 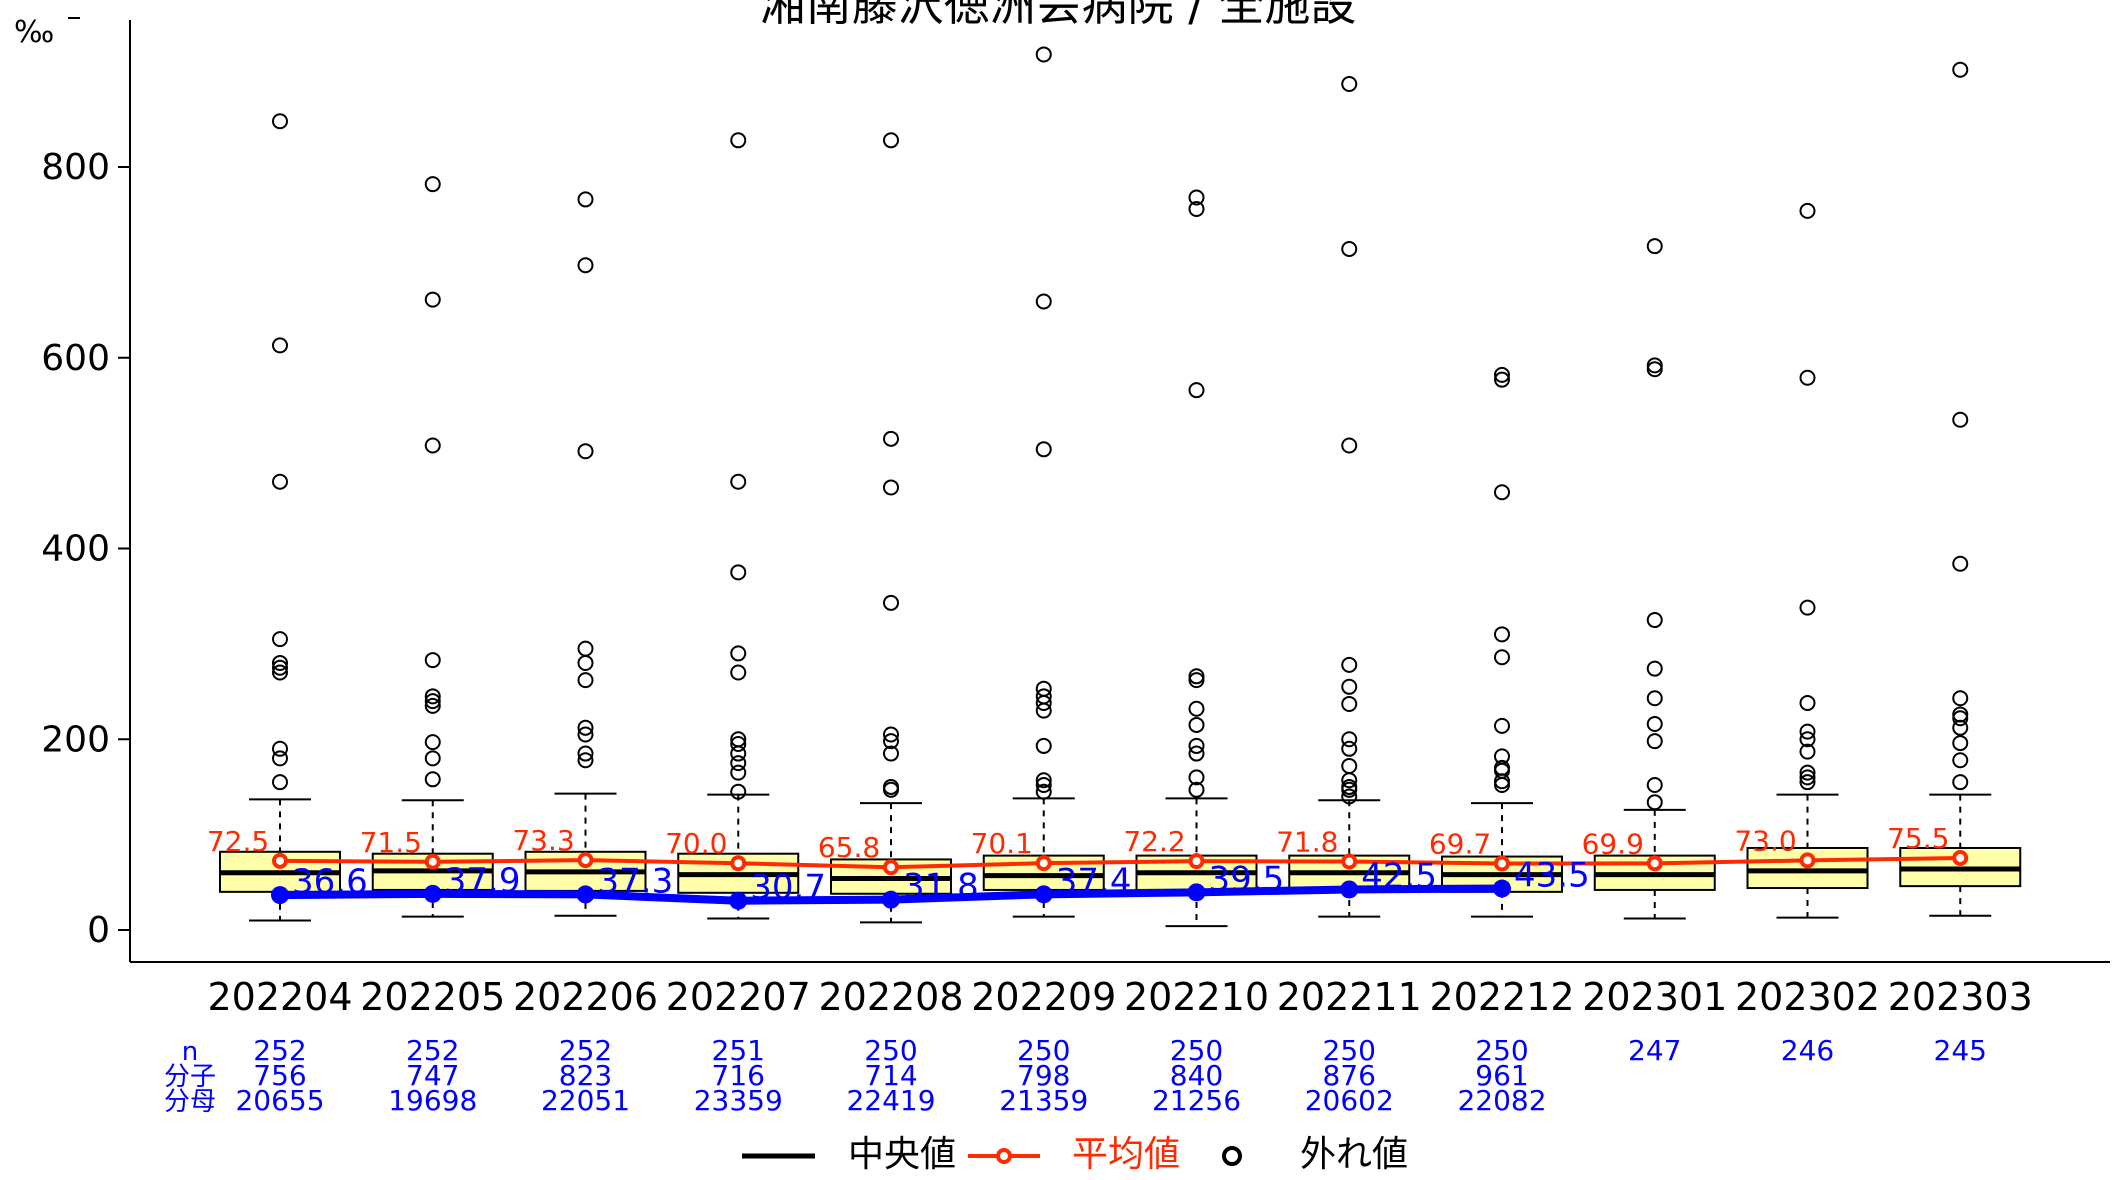 I want to click on x-tick-label-202204: 202204, so click(x=279, y=997).